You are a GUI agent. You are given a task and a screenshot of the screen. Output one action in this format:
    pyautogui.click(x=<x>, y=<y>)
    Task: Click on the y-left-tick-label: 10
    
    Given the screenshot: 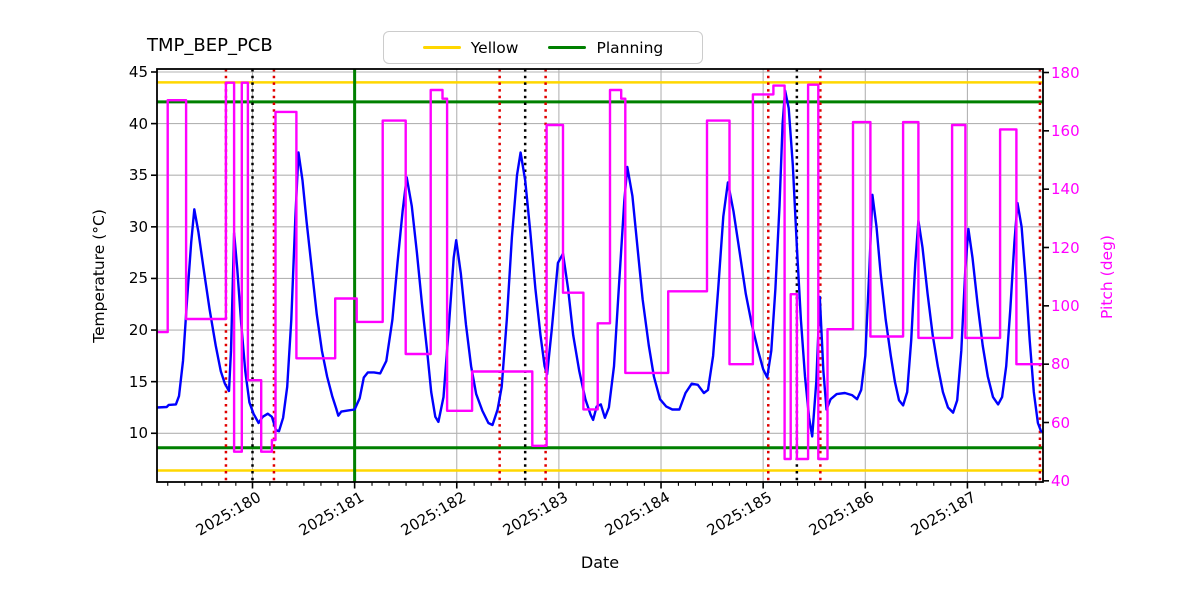 What is the action you would take?
    pyautogui.click(x=138, y=433)
    